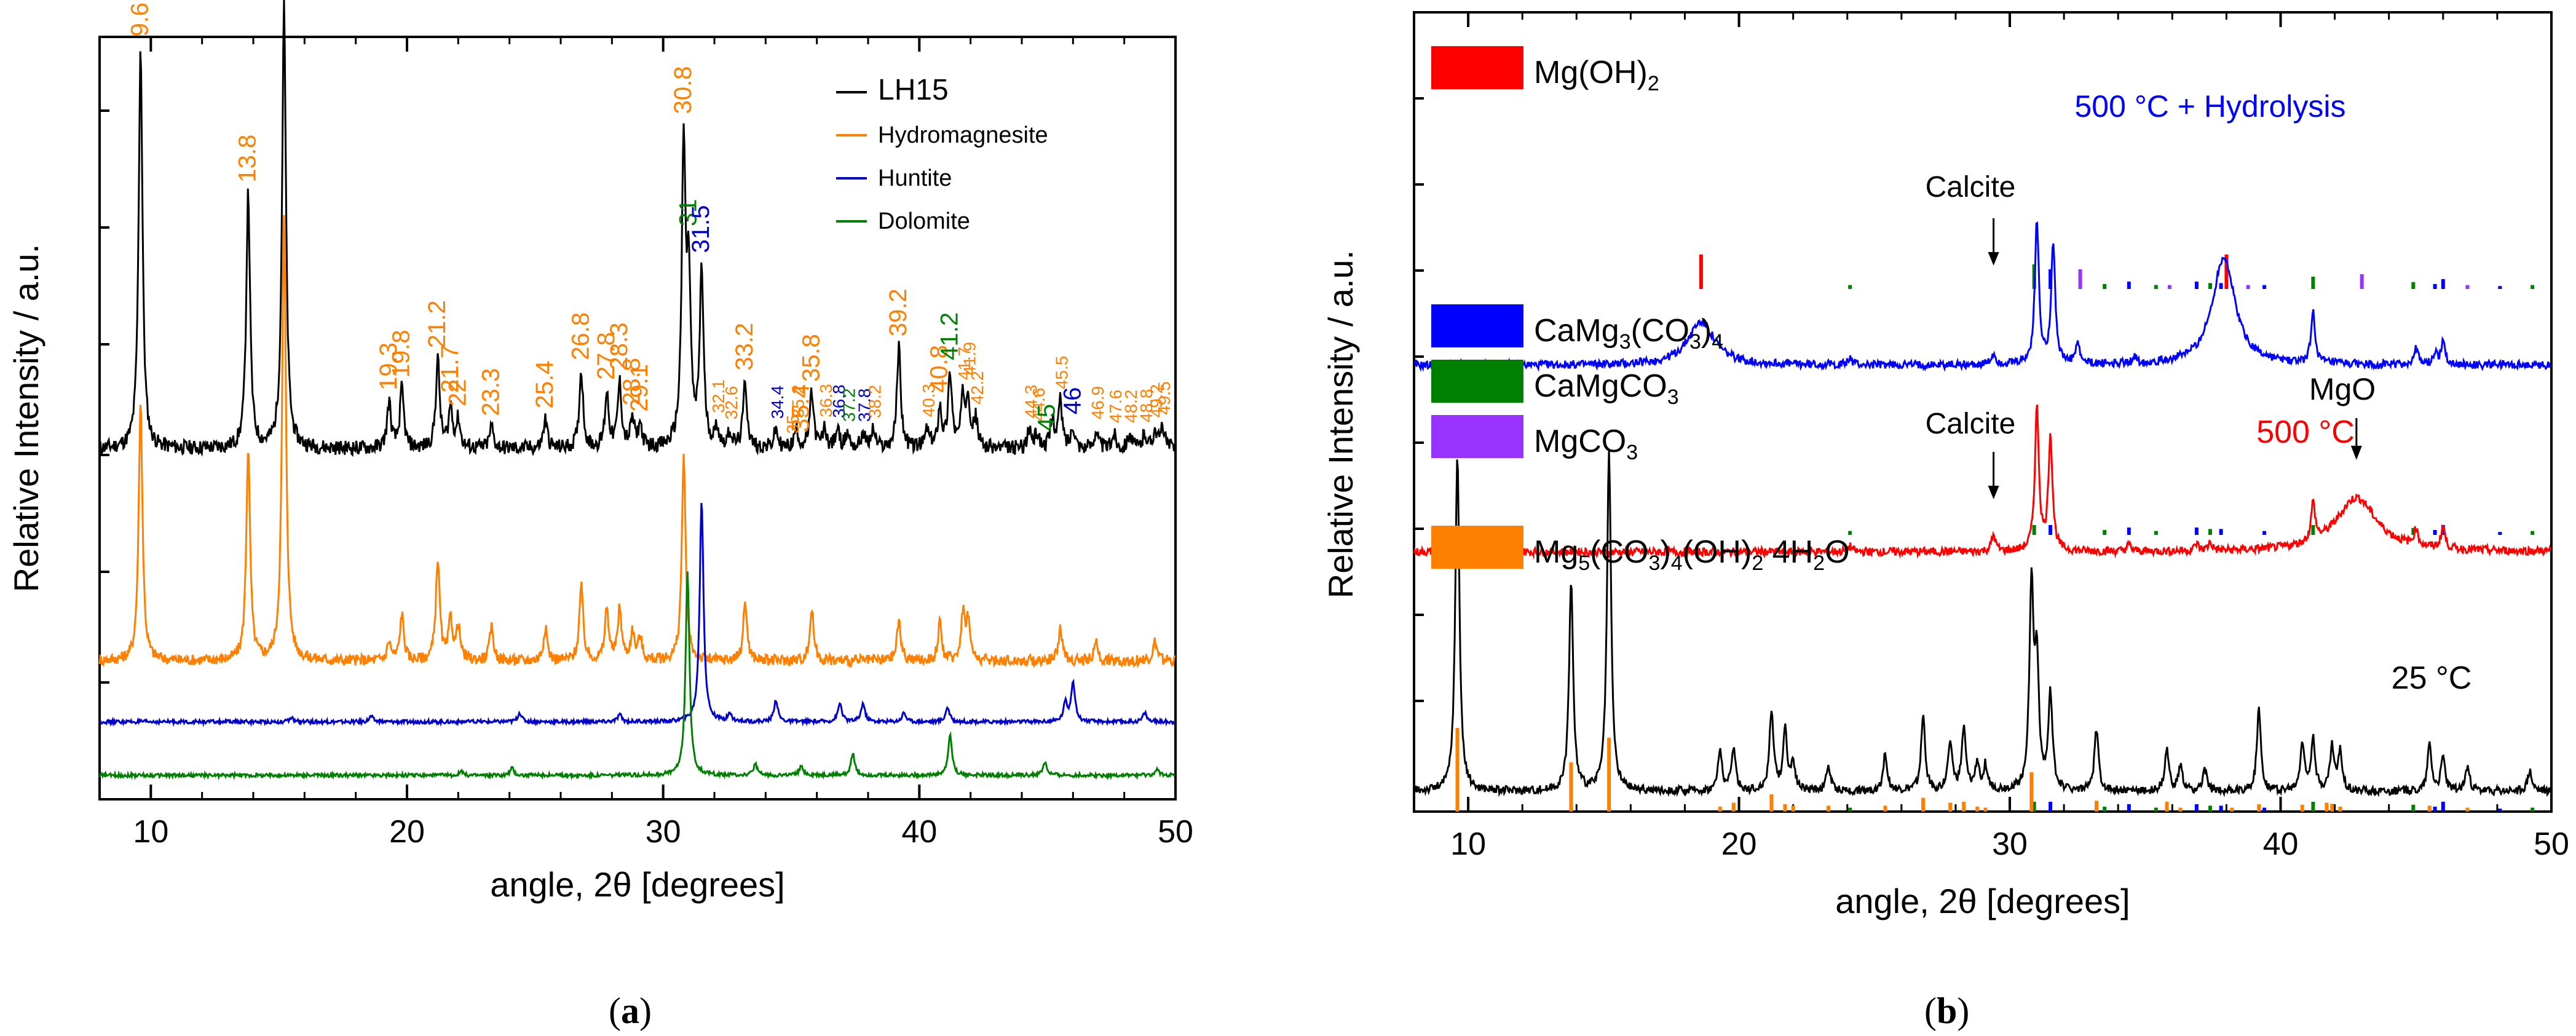  Describe the element at coordinates (970, 359) in the screenshot. I see `peak-label: 41.9` at that location.